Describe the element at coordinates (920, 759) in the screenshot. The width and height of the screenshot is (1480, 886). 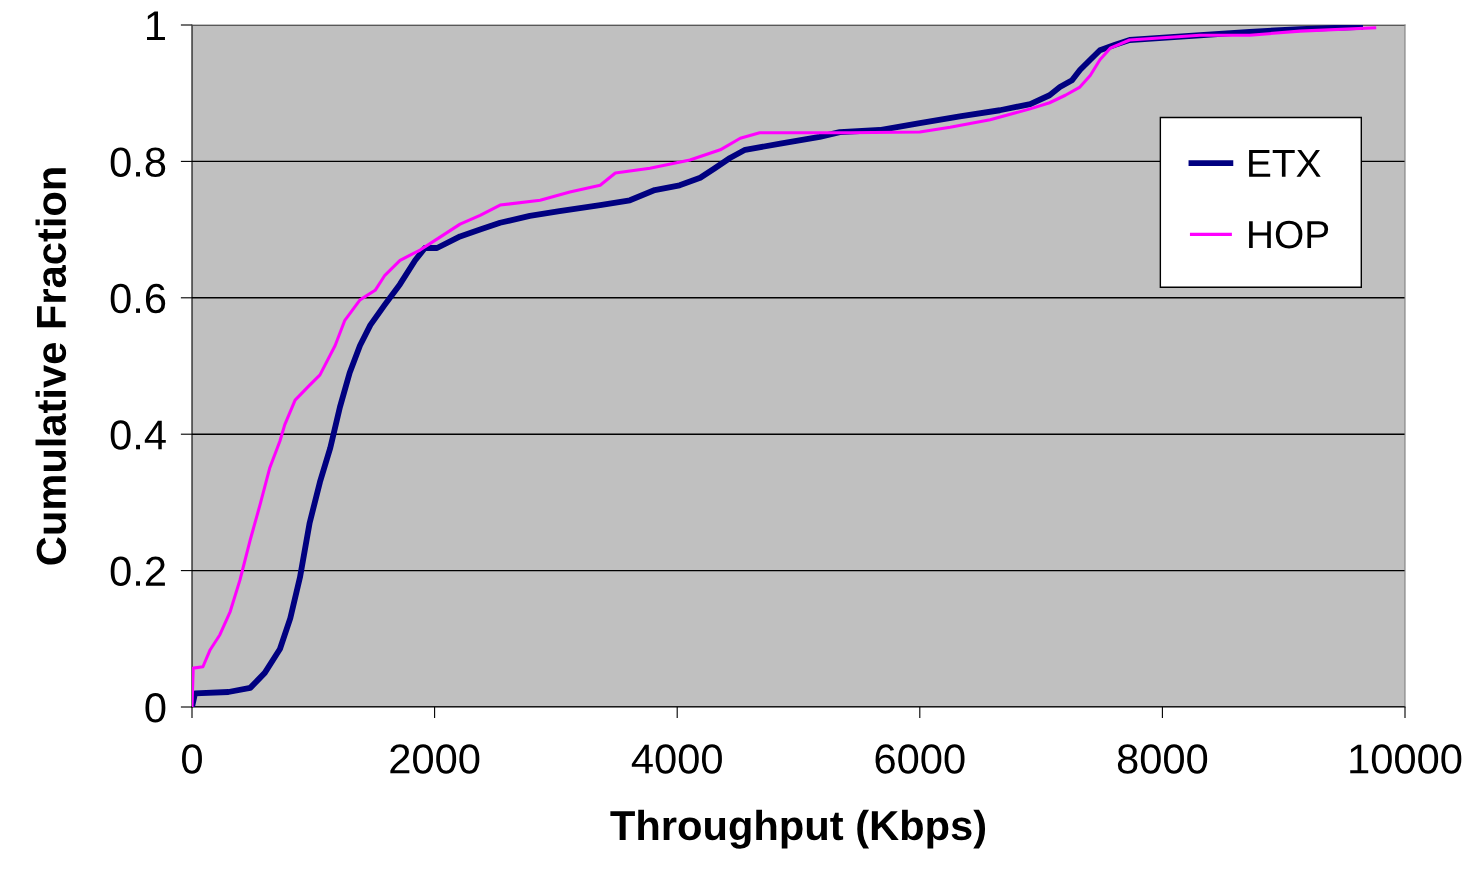
I see `x-tick-label: 6000` at that location.